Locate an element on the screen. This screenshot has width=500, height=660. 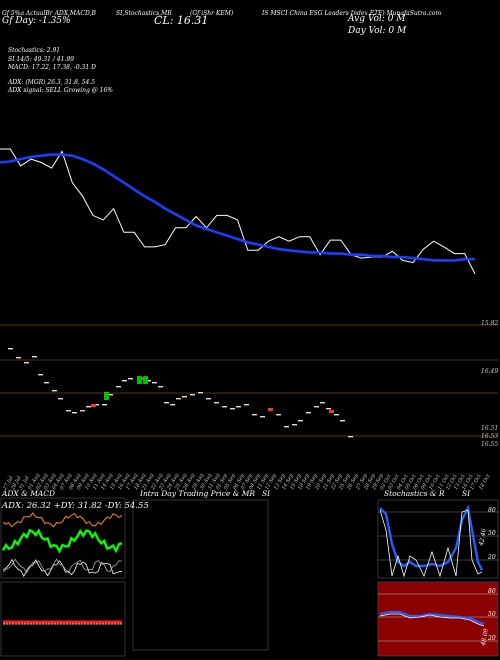
adx-plus-line is located at coordinates (62, 520).